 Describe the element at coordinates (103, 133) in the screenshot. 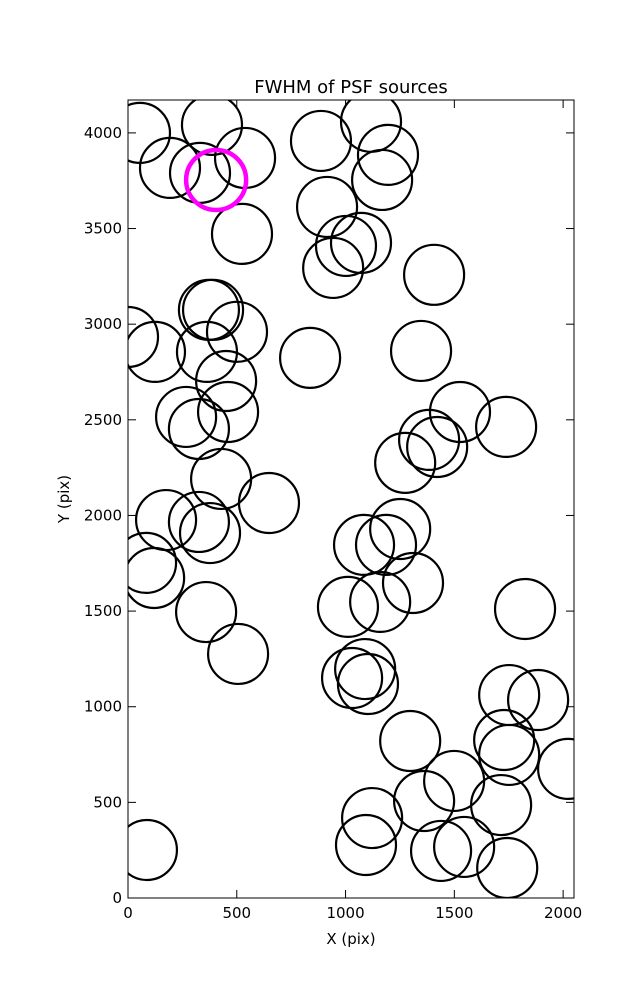

I see `y-tick-label: 4000` at that location.